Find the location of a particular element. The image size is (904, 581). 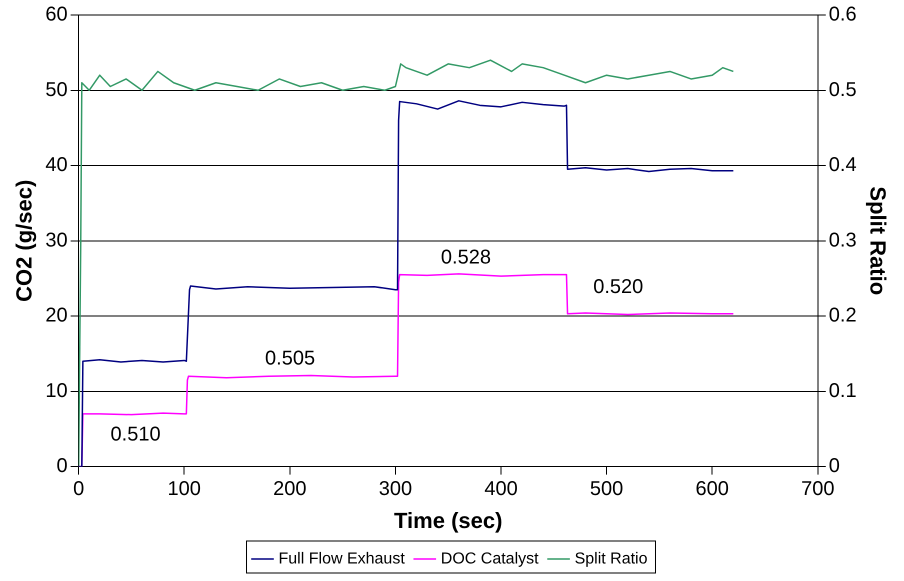

y2-tick-label: 0.6 is located at coordinates (842, 15).